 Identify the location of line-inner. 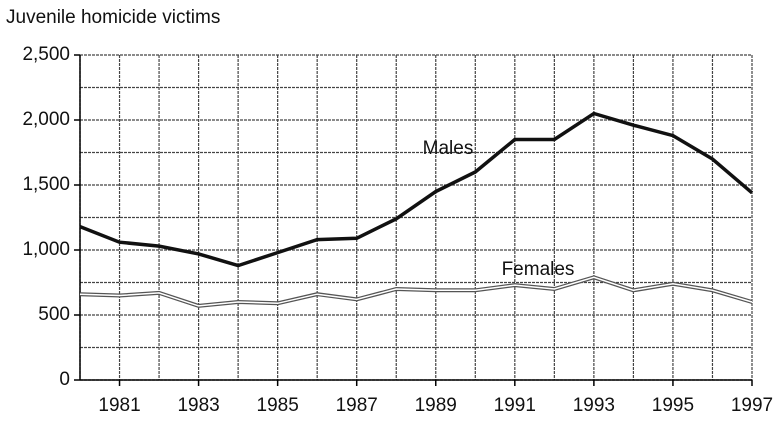
(416, 291).